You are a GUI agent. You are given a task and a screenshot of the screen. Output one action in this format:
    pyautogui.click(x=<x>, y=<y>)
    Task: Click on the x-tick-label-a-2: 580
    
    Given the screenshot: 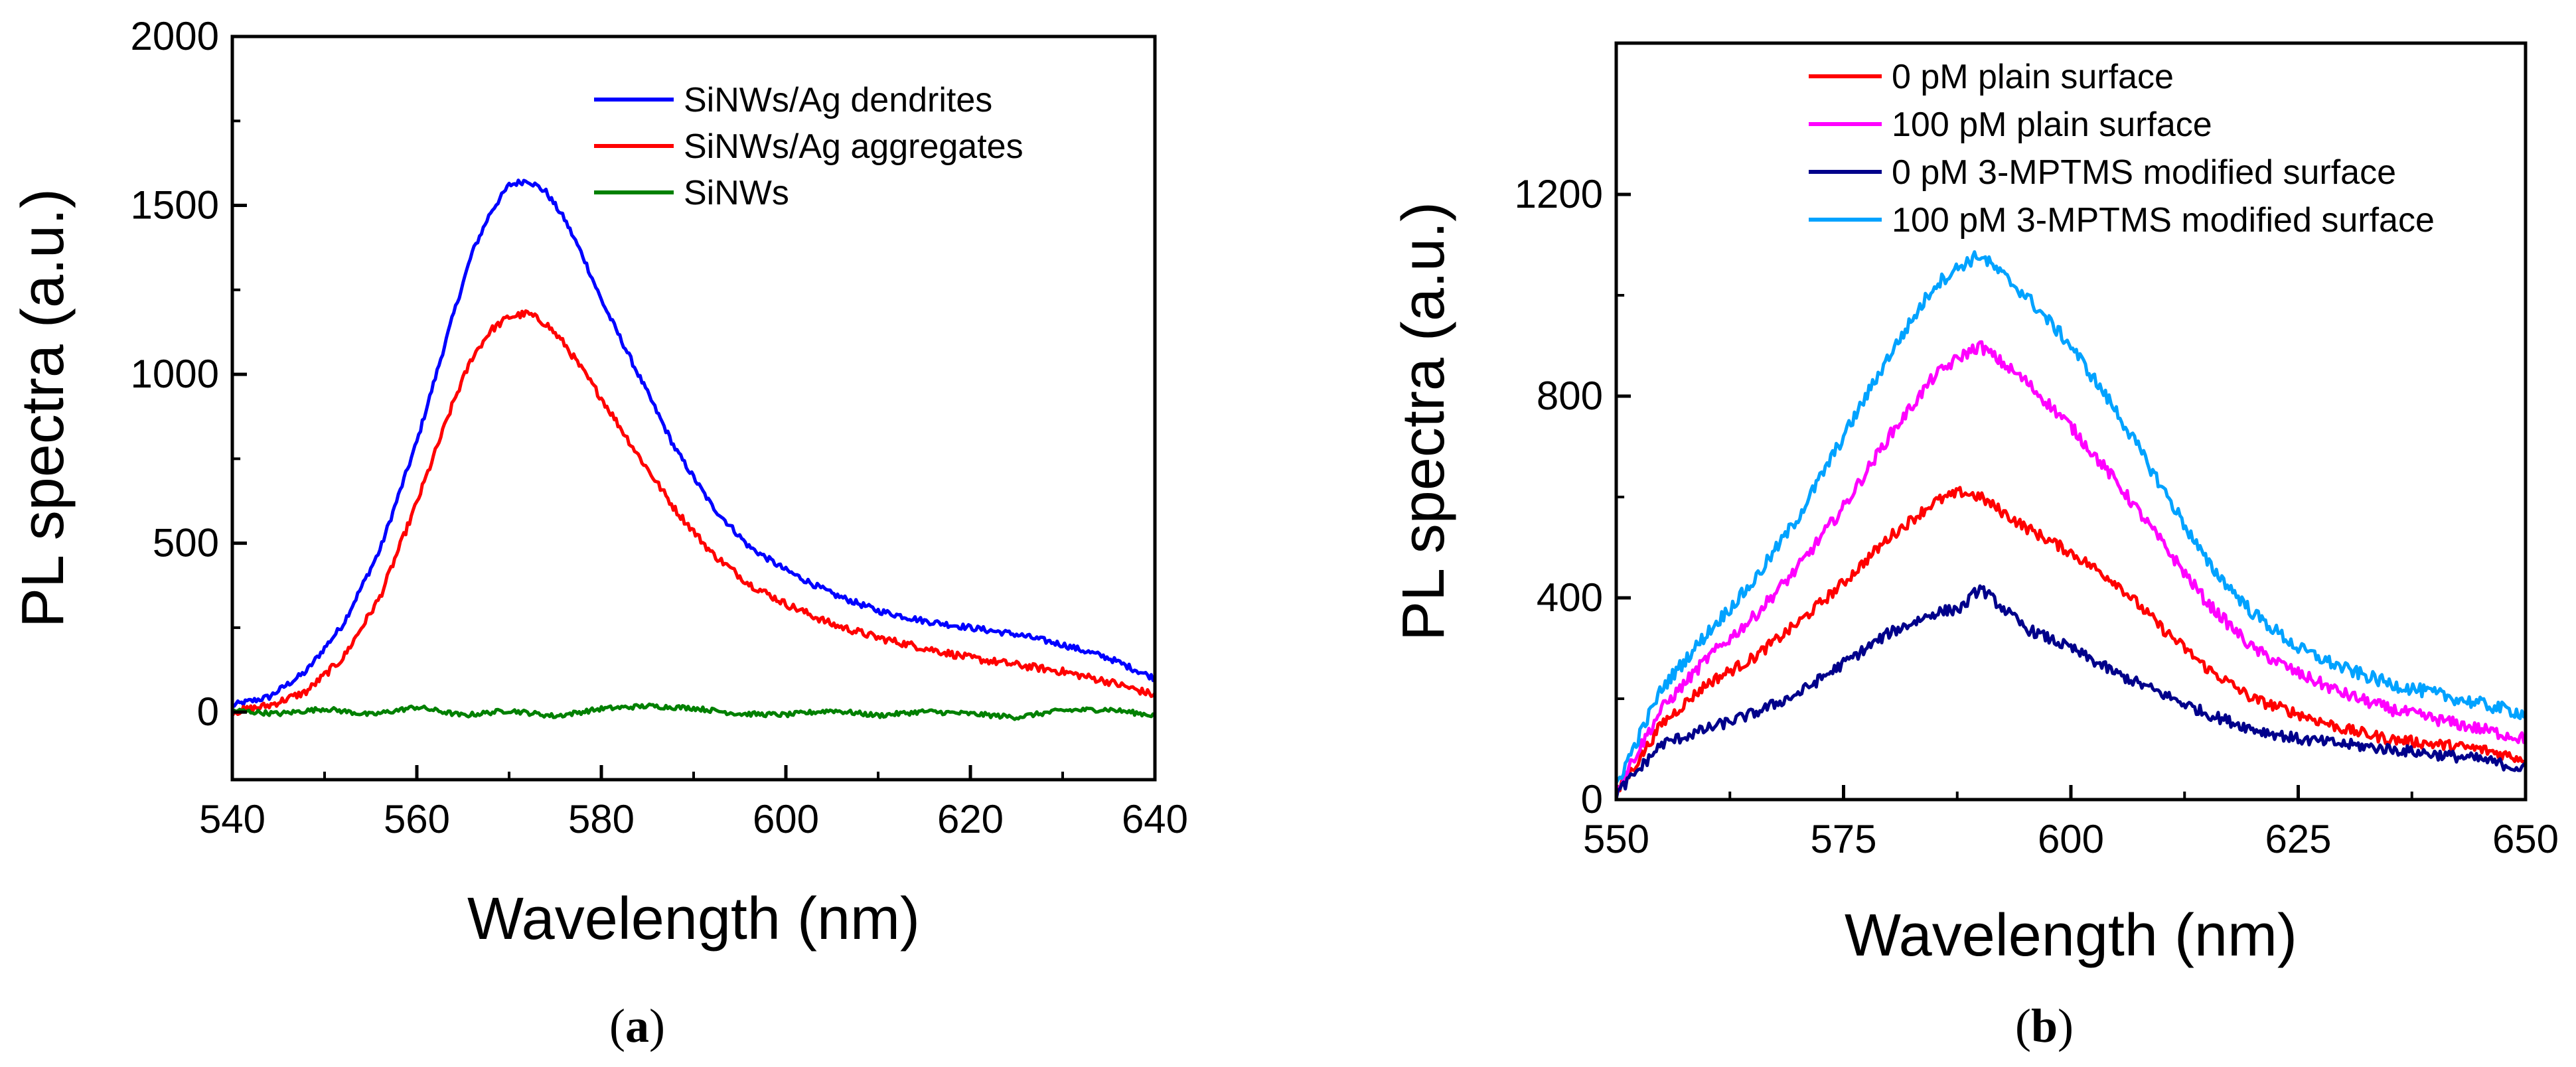 What is the action you would take?
    pyautogui.click(x=602, y=819)
    